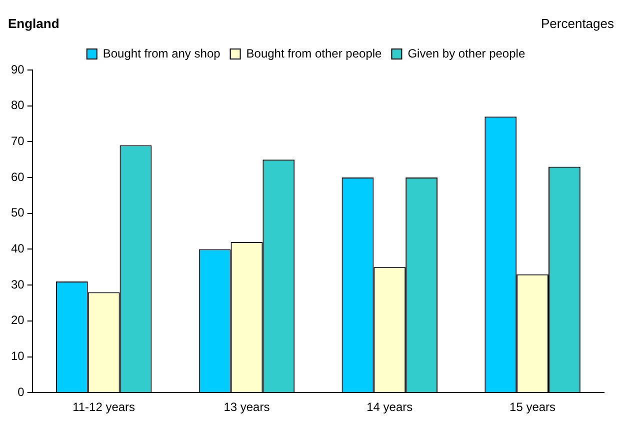 The image size is (622, 430). What do you see at coordinates (17, 284) in the screenshot?
I see `y-tick-label: 30` at bounding box center [17, 284].